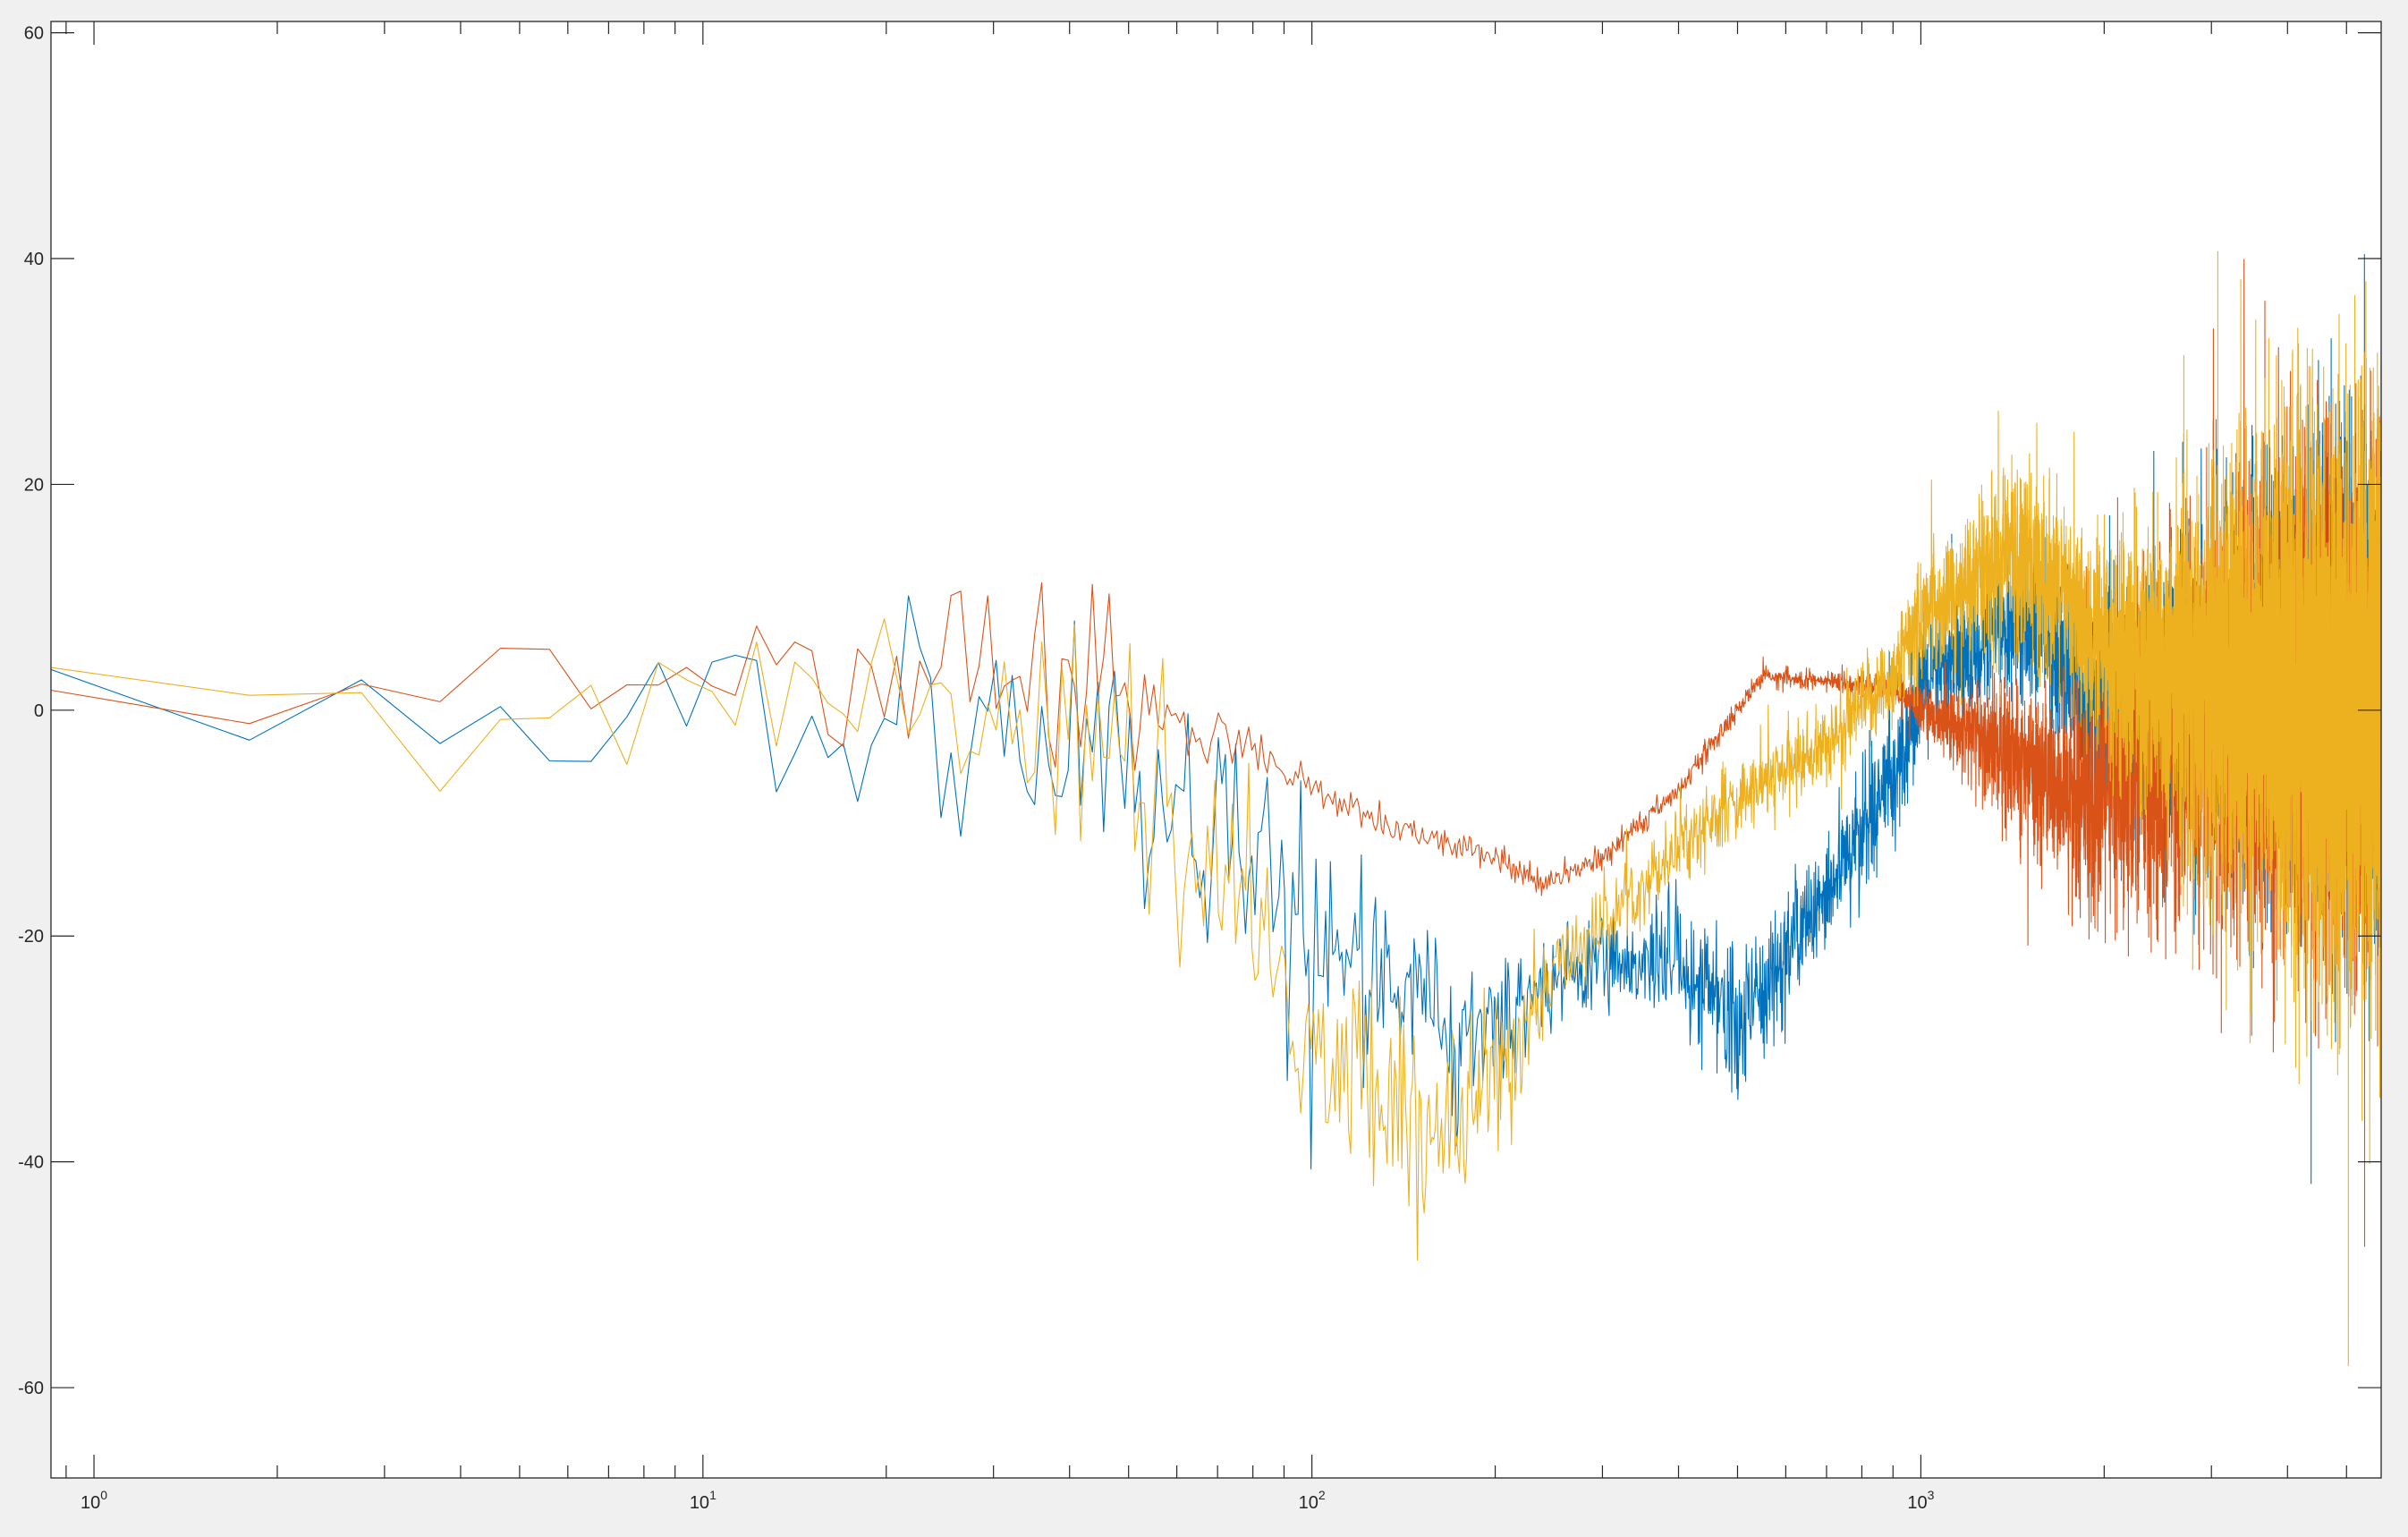 Image resolution: width=2408 pixels, height=1537 pixels. I want to click on y-tick-label: -20, so click(31, 937).